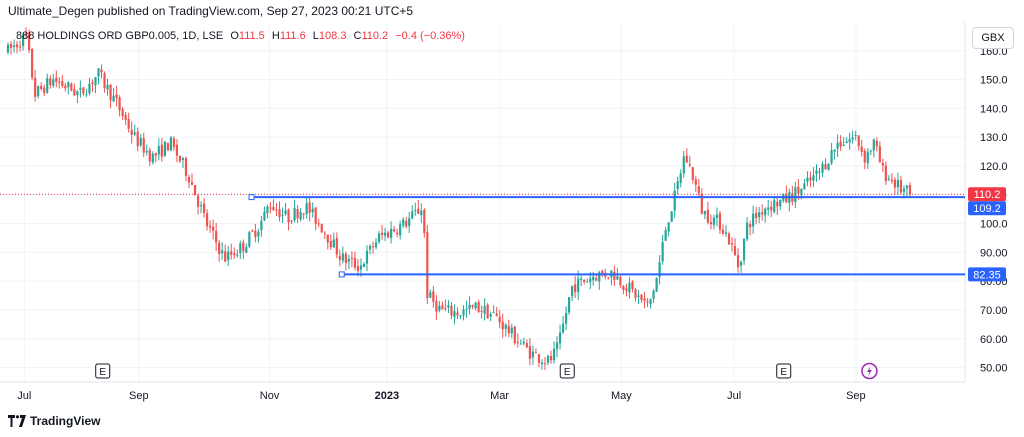  I want to click on price-labels: 110.2 109.2 82.35, so click(987, 234).